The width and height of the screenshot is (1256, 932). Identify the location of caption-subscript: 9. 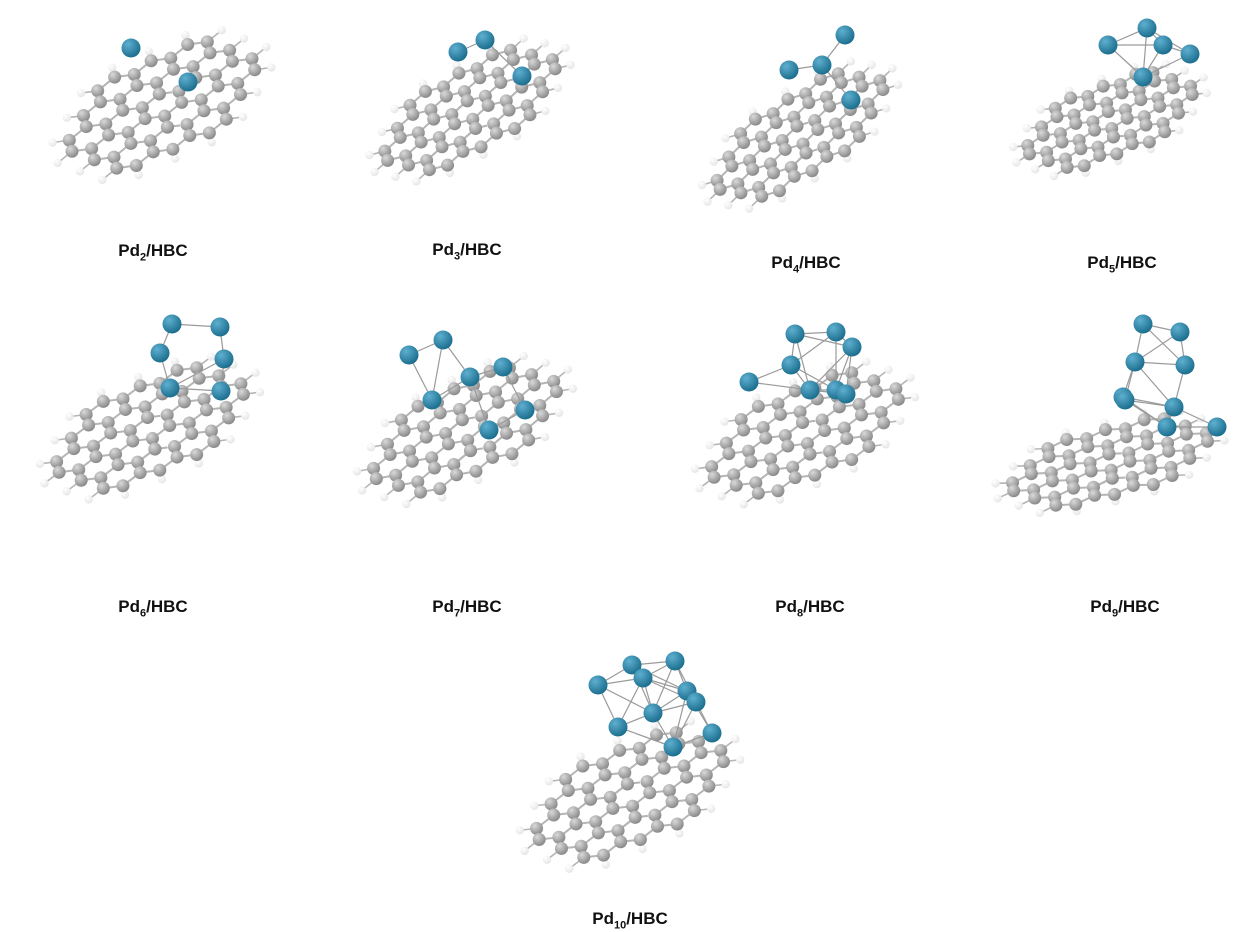
(1115, 613).